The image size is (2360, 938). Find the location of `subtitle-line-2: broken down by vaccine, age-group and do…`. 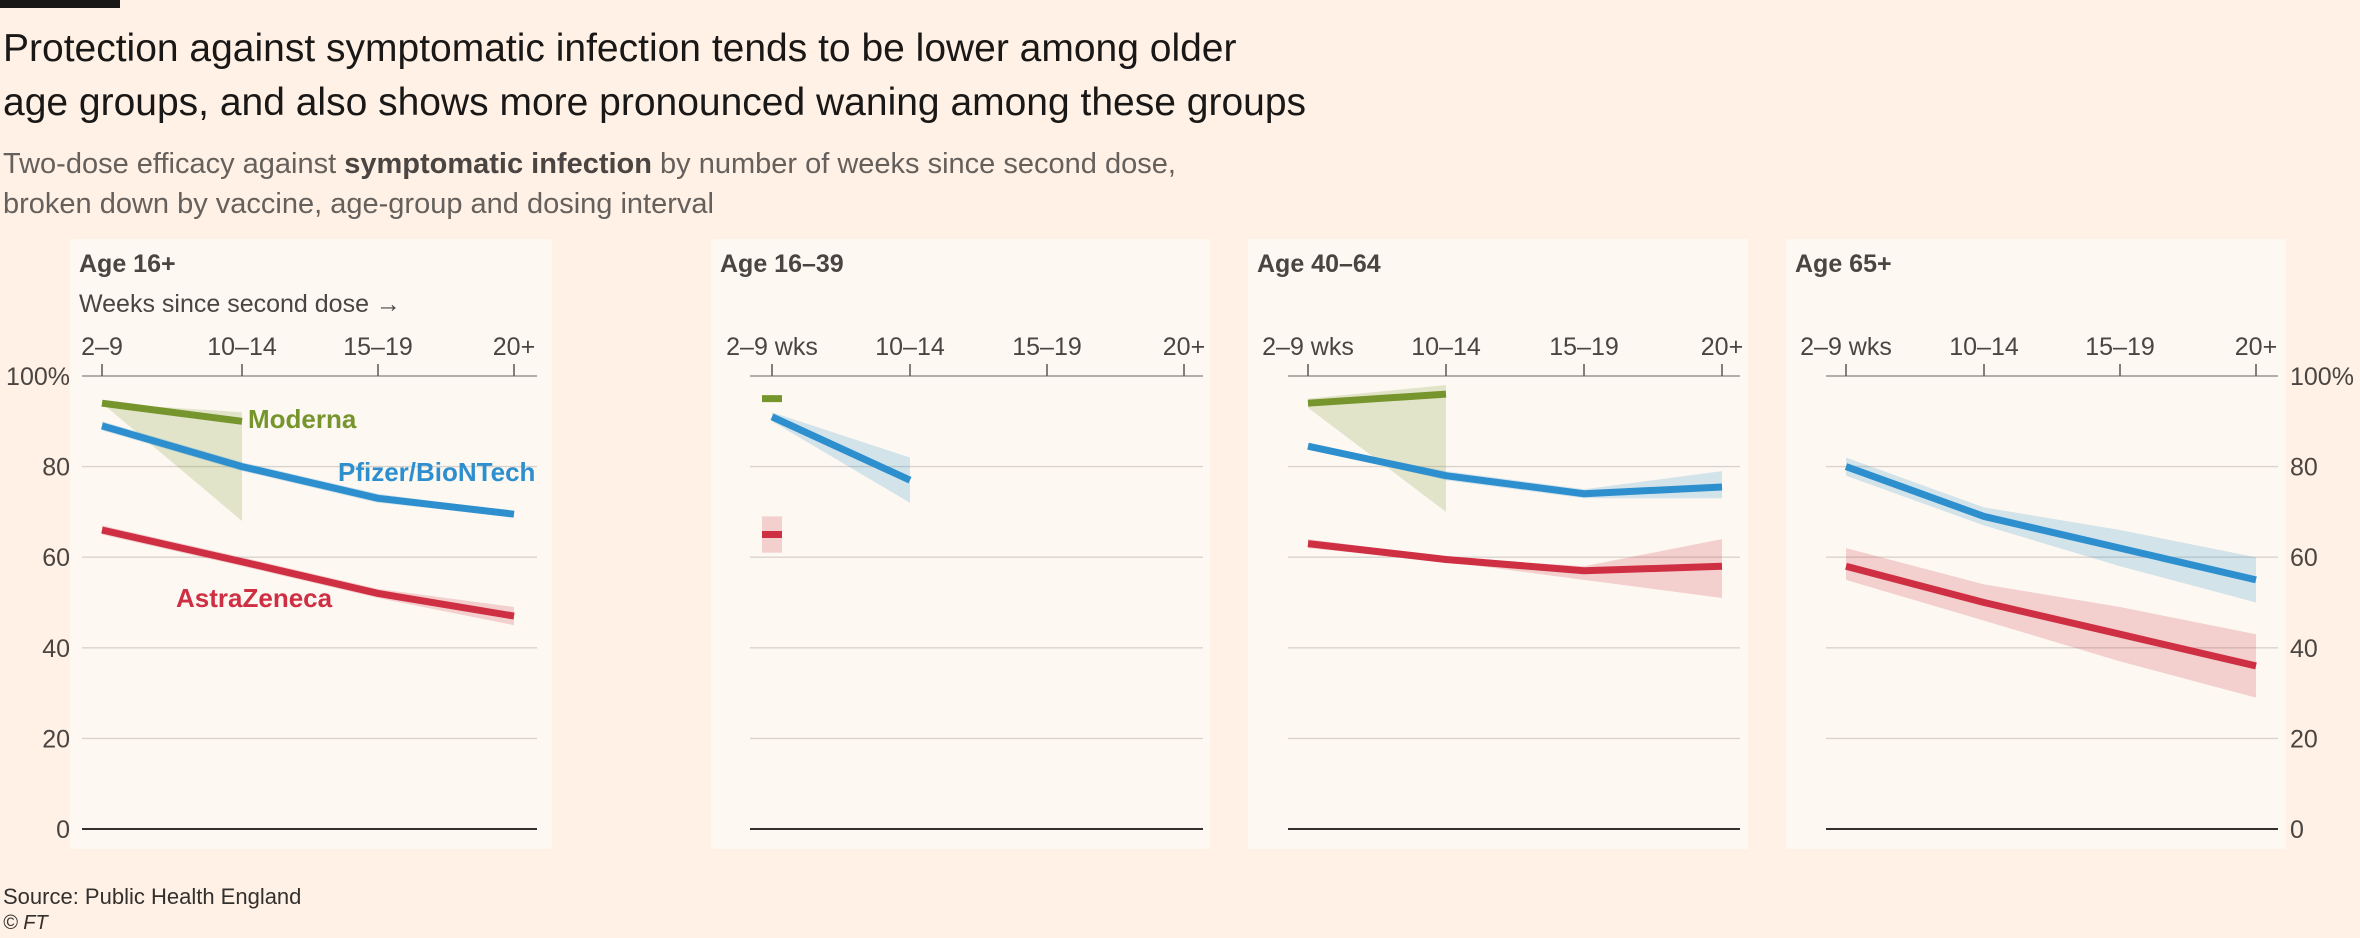

subtitle-line-2: broken down by vaccine, age-group and do… is located at coordinates (358, 204).